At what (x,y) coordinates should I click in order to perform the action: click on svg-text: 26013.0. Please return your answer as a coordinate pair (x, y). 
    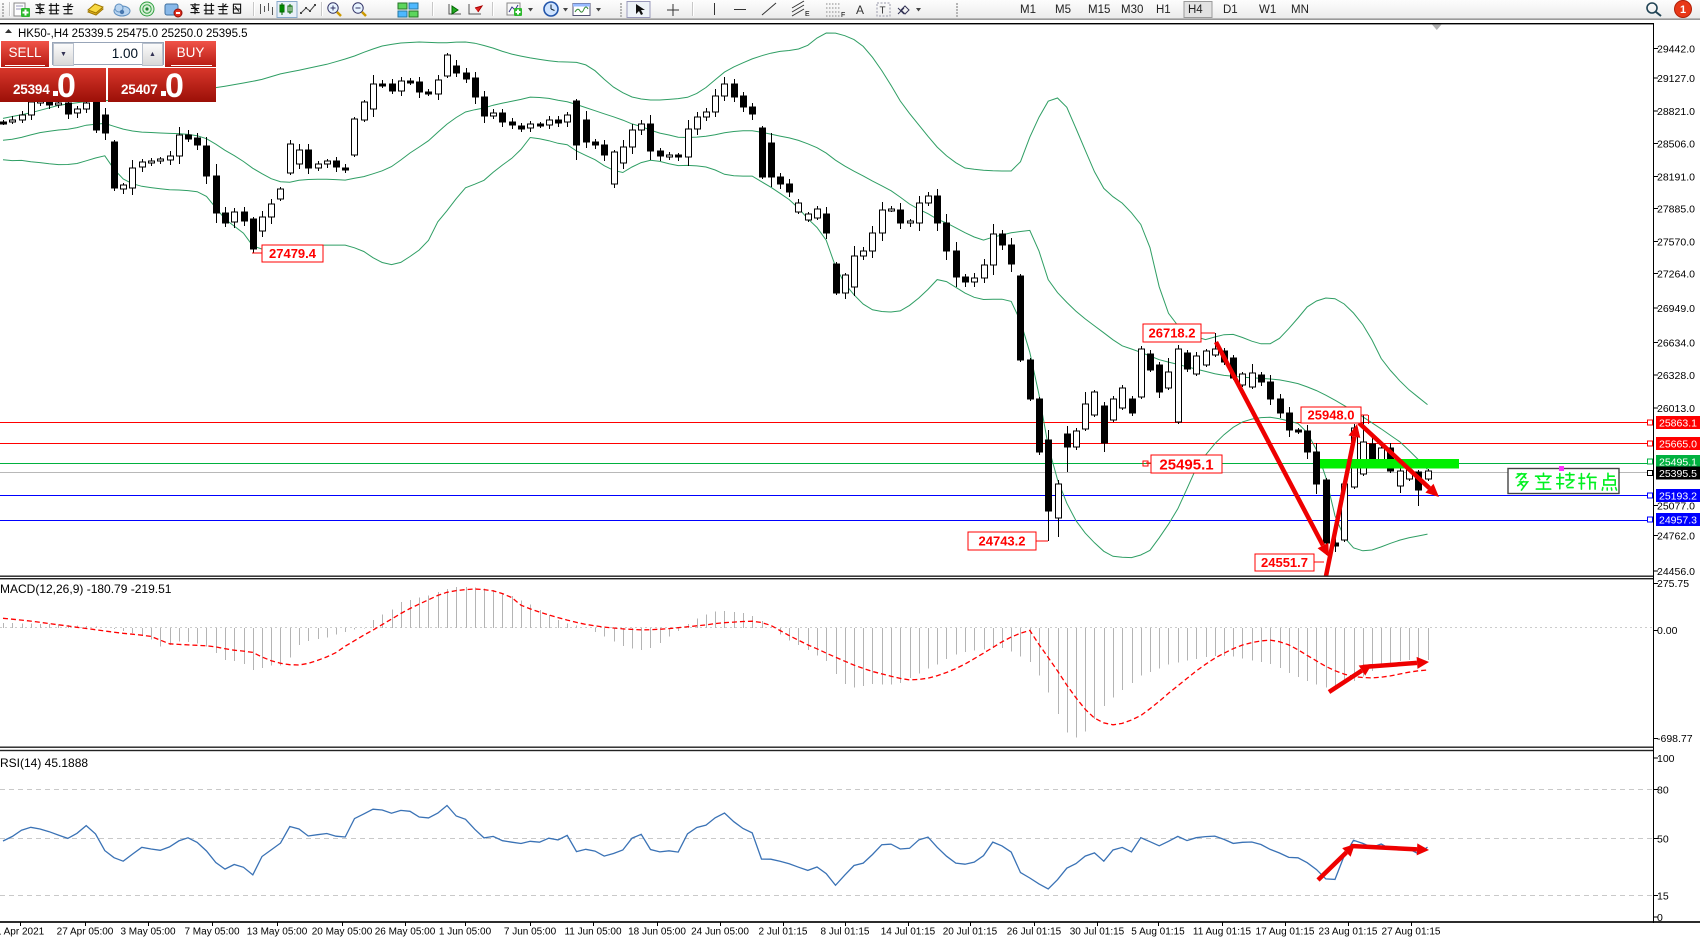
    Looking at the image, I should click on (1676, 409).